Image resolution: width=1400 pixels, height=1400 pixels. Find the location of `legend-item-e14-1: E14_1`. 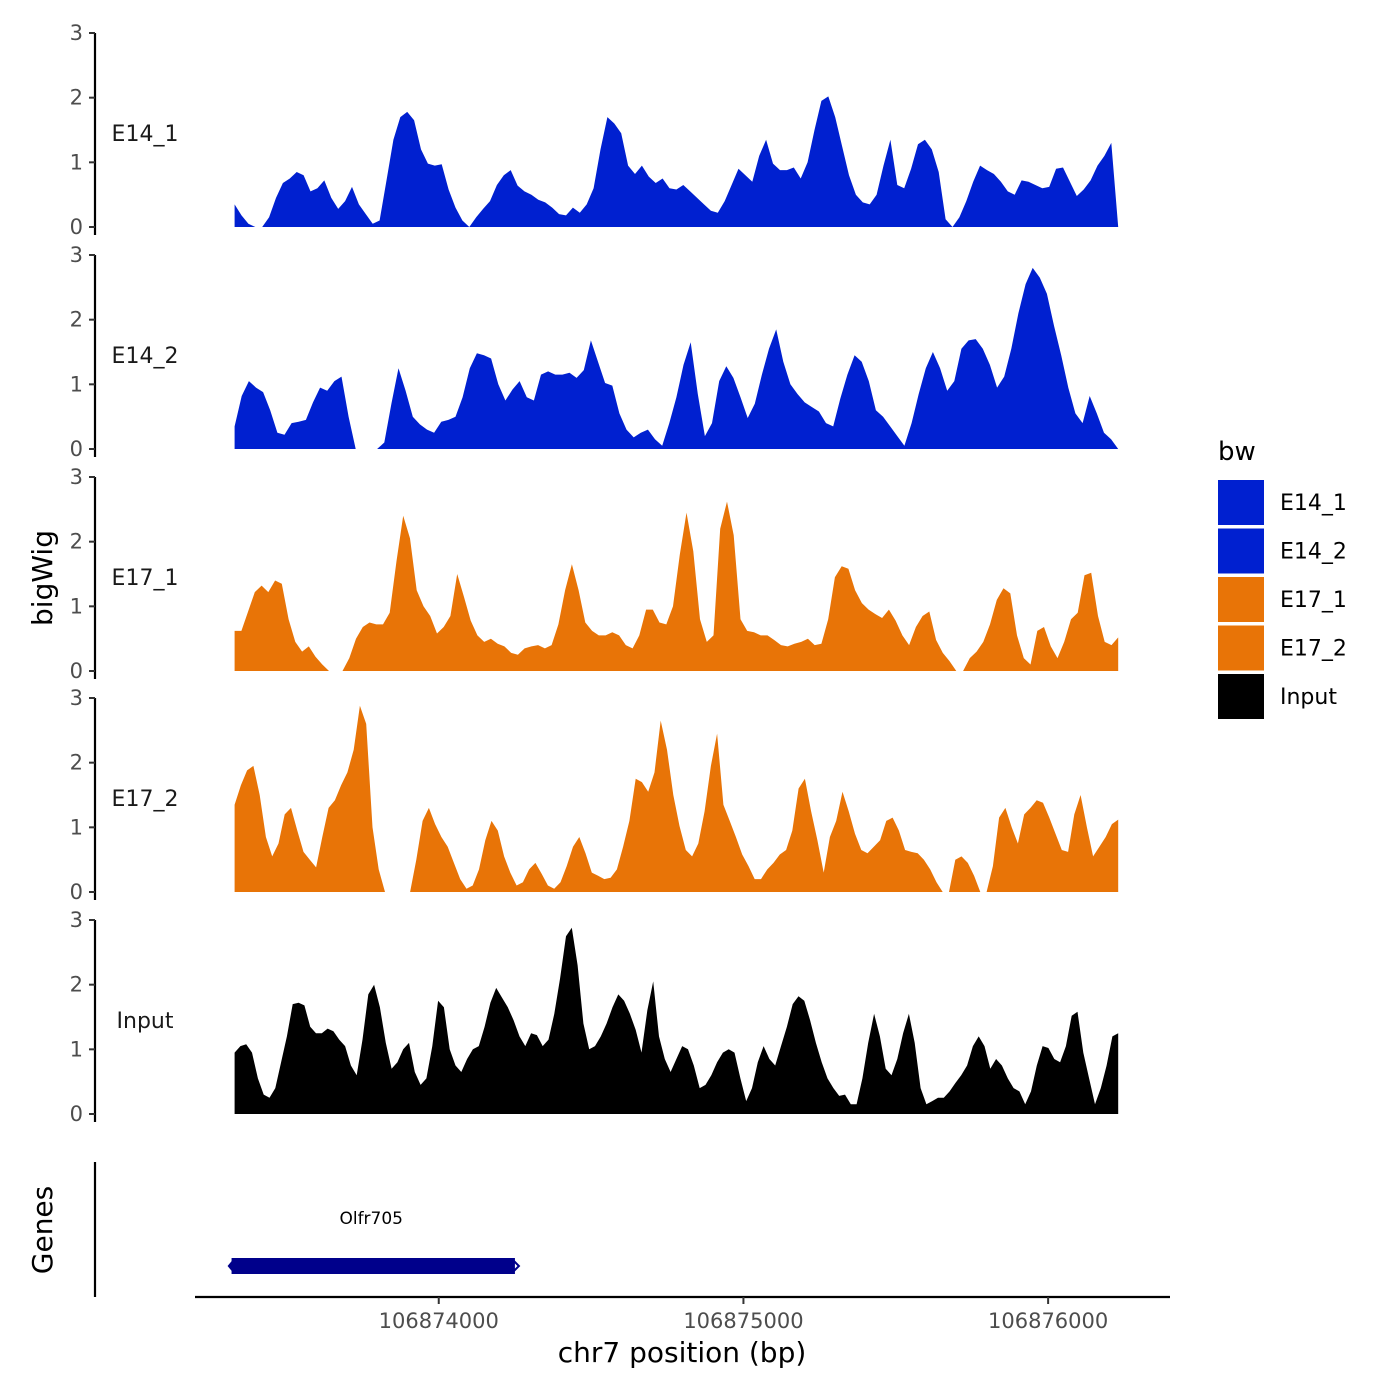

legend-item-e14-1: E14_1 is located at coordinates (1282, 502).